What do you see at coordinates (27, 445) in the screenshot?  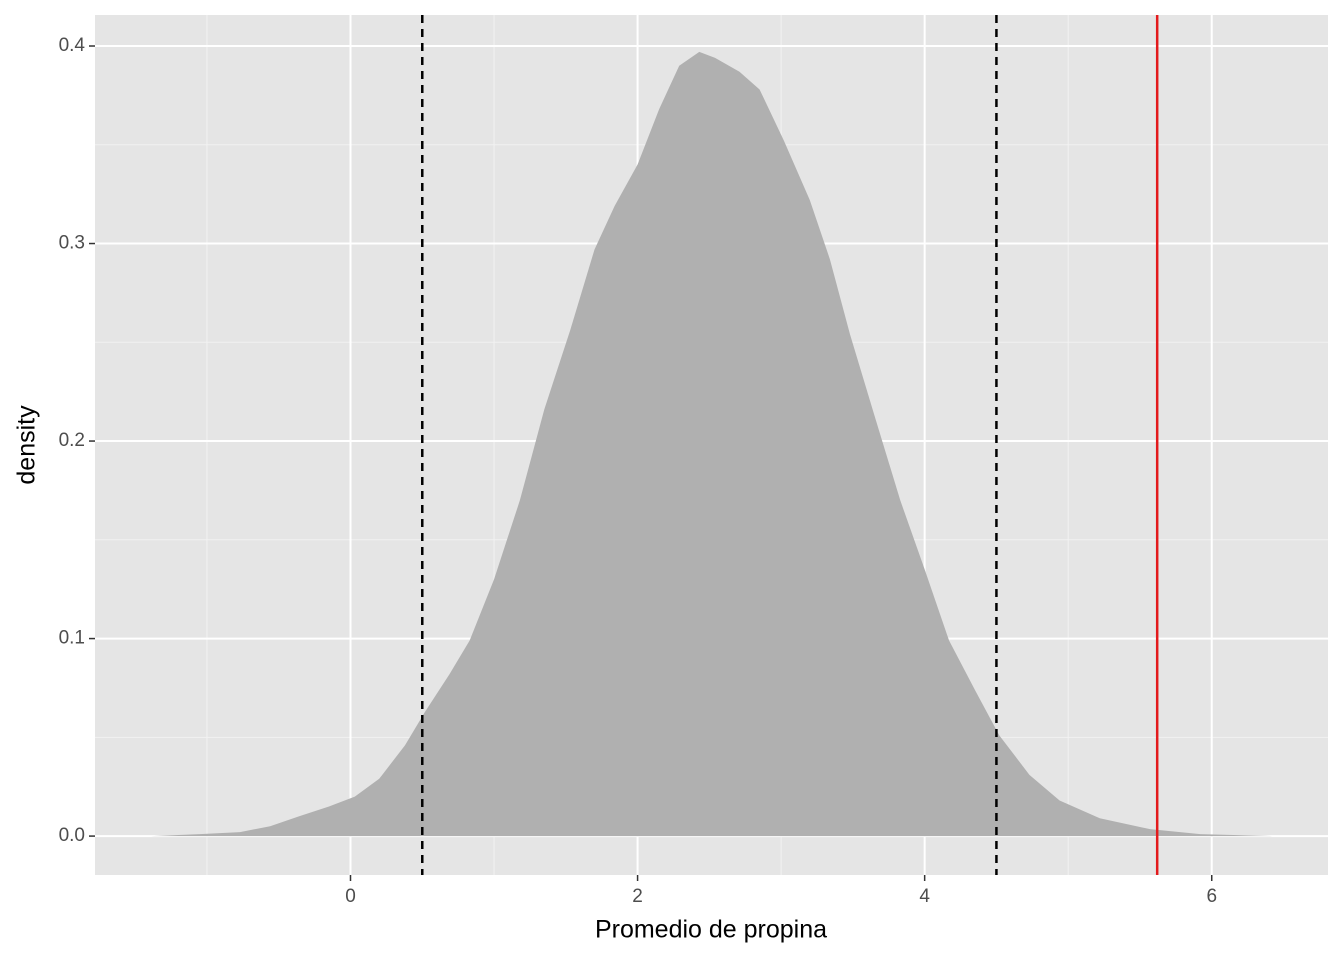 I see `y-axis-title: density` at bounding box center [27, 445].